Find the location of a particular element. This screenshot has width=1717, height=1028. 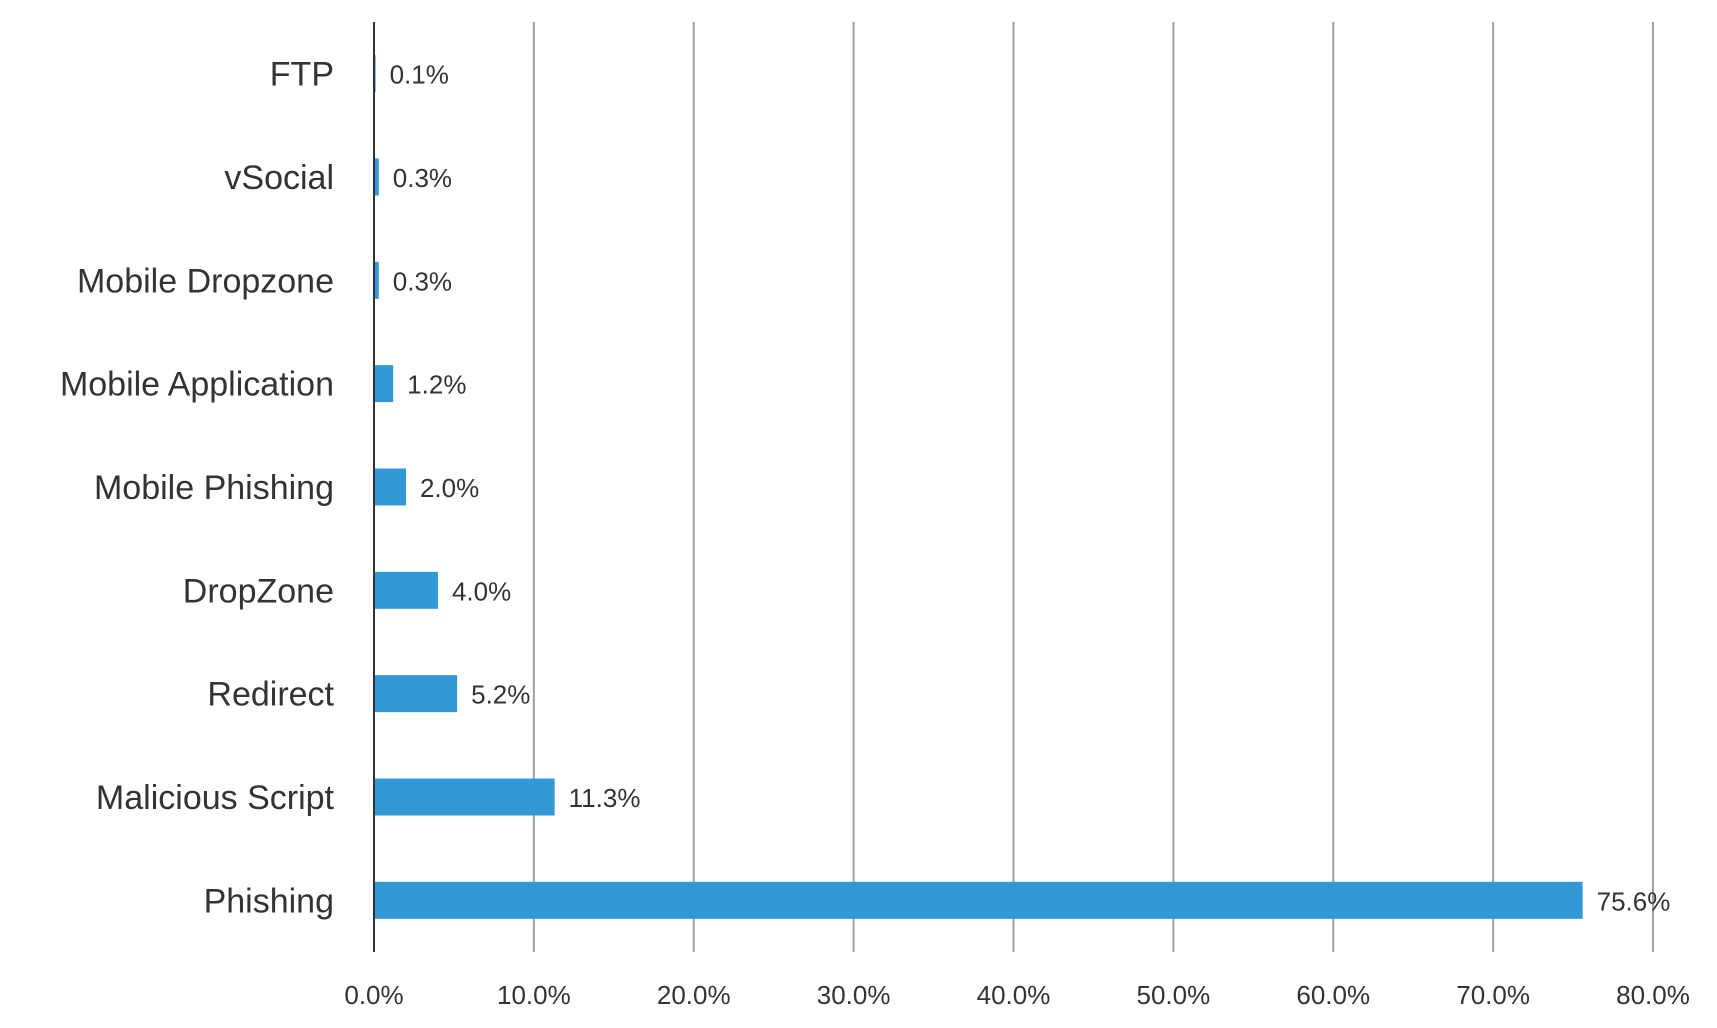

category-label: Mobile Application is located at coordinates (197, 385).